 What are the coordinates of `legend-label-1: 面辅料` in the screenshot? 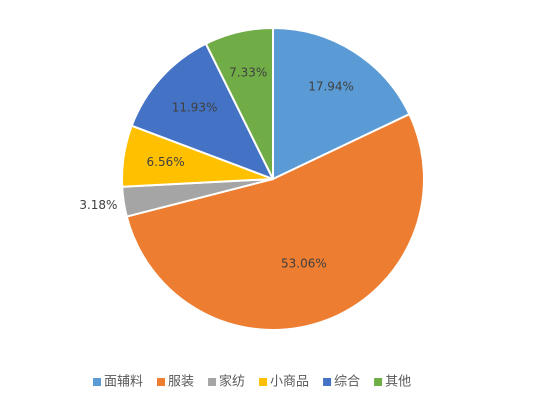 It's located at (123, 382).